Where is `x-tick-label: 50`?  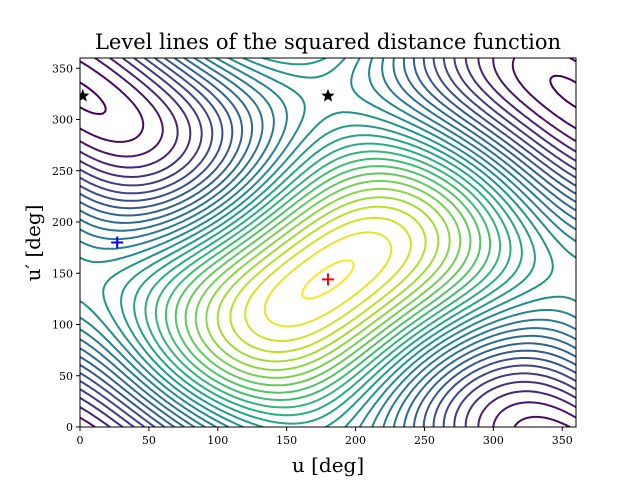
x-tick-label: 50 is located at coordinates (149, 440).